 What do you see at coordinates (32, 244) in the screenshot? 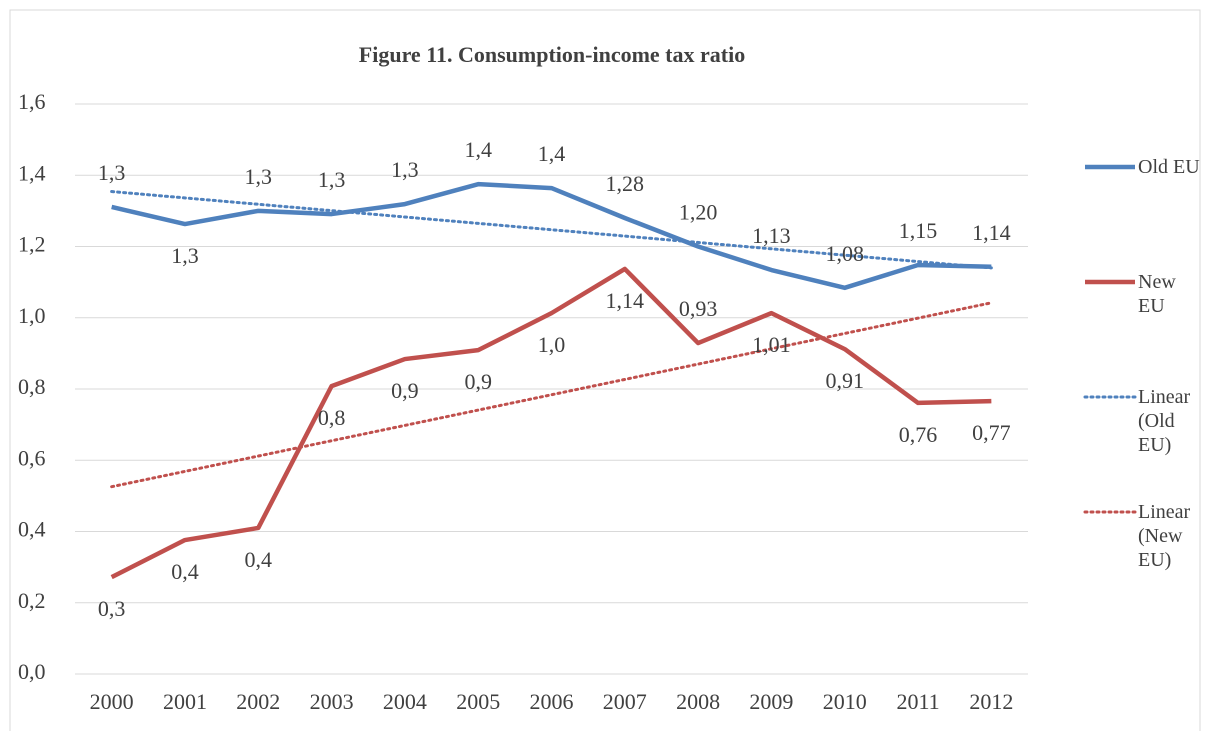
I see `y-tick-label: 1,2` at bounding box center [32, 244].